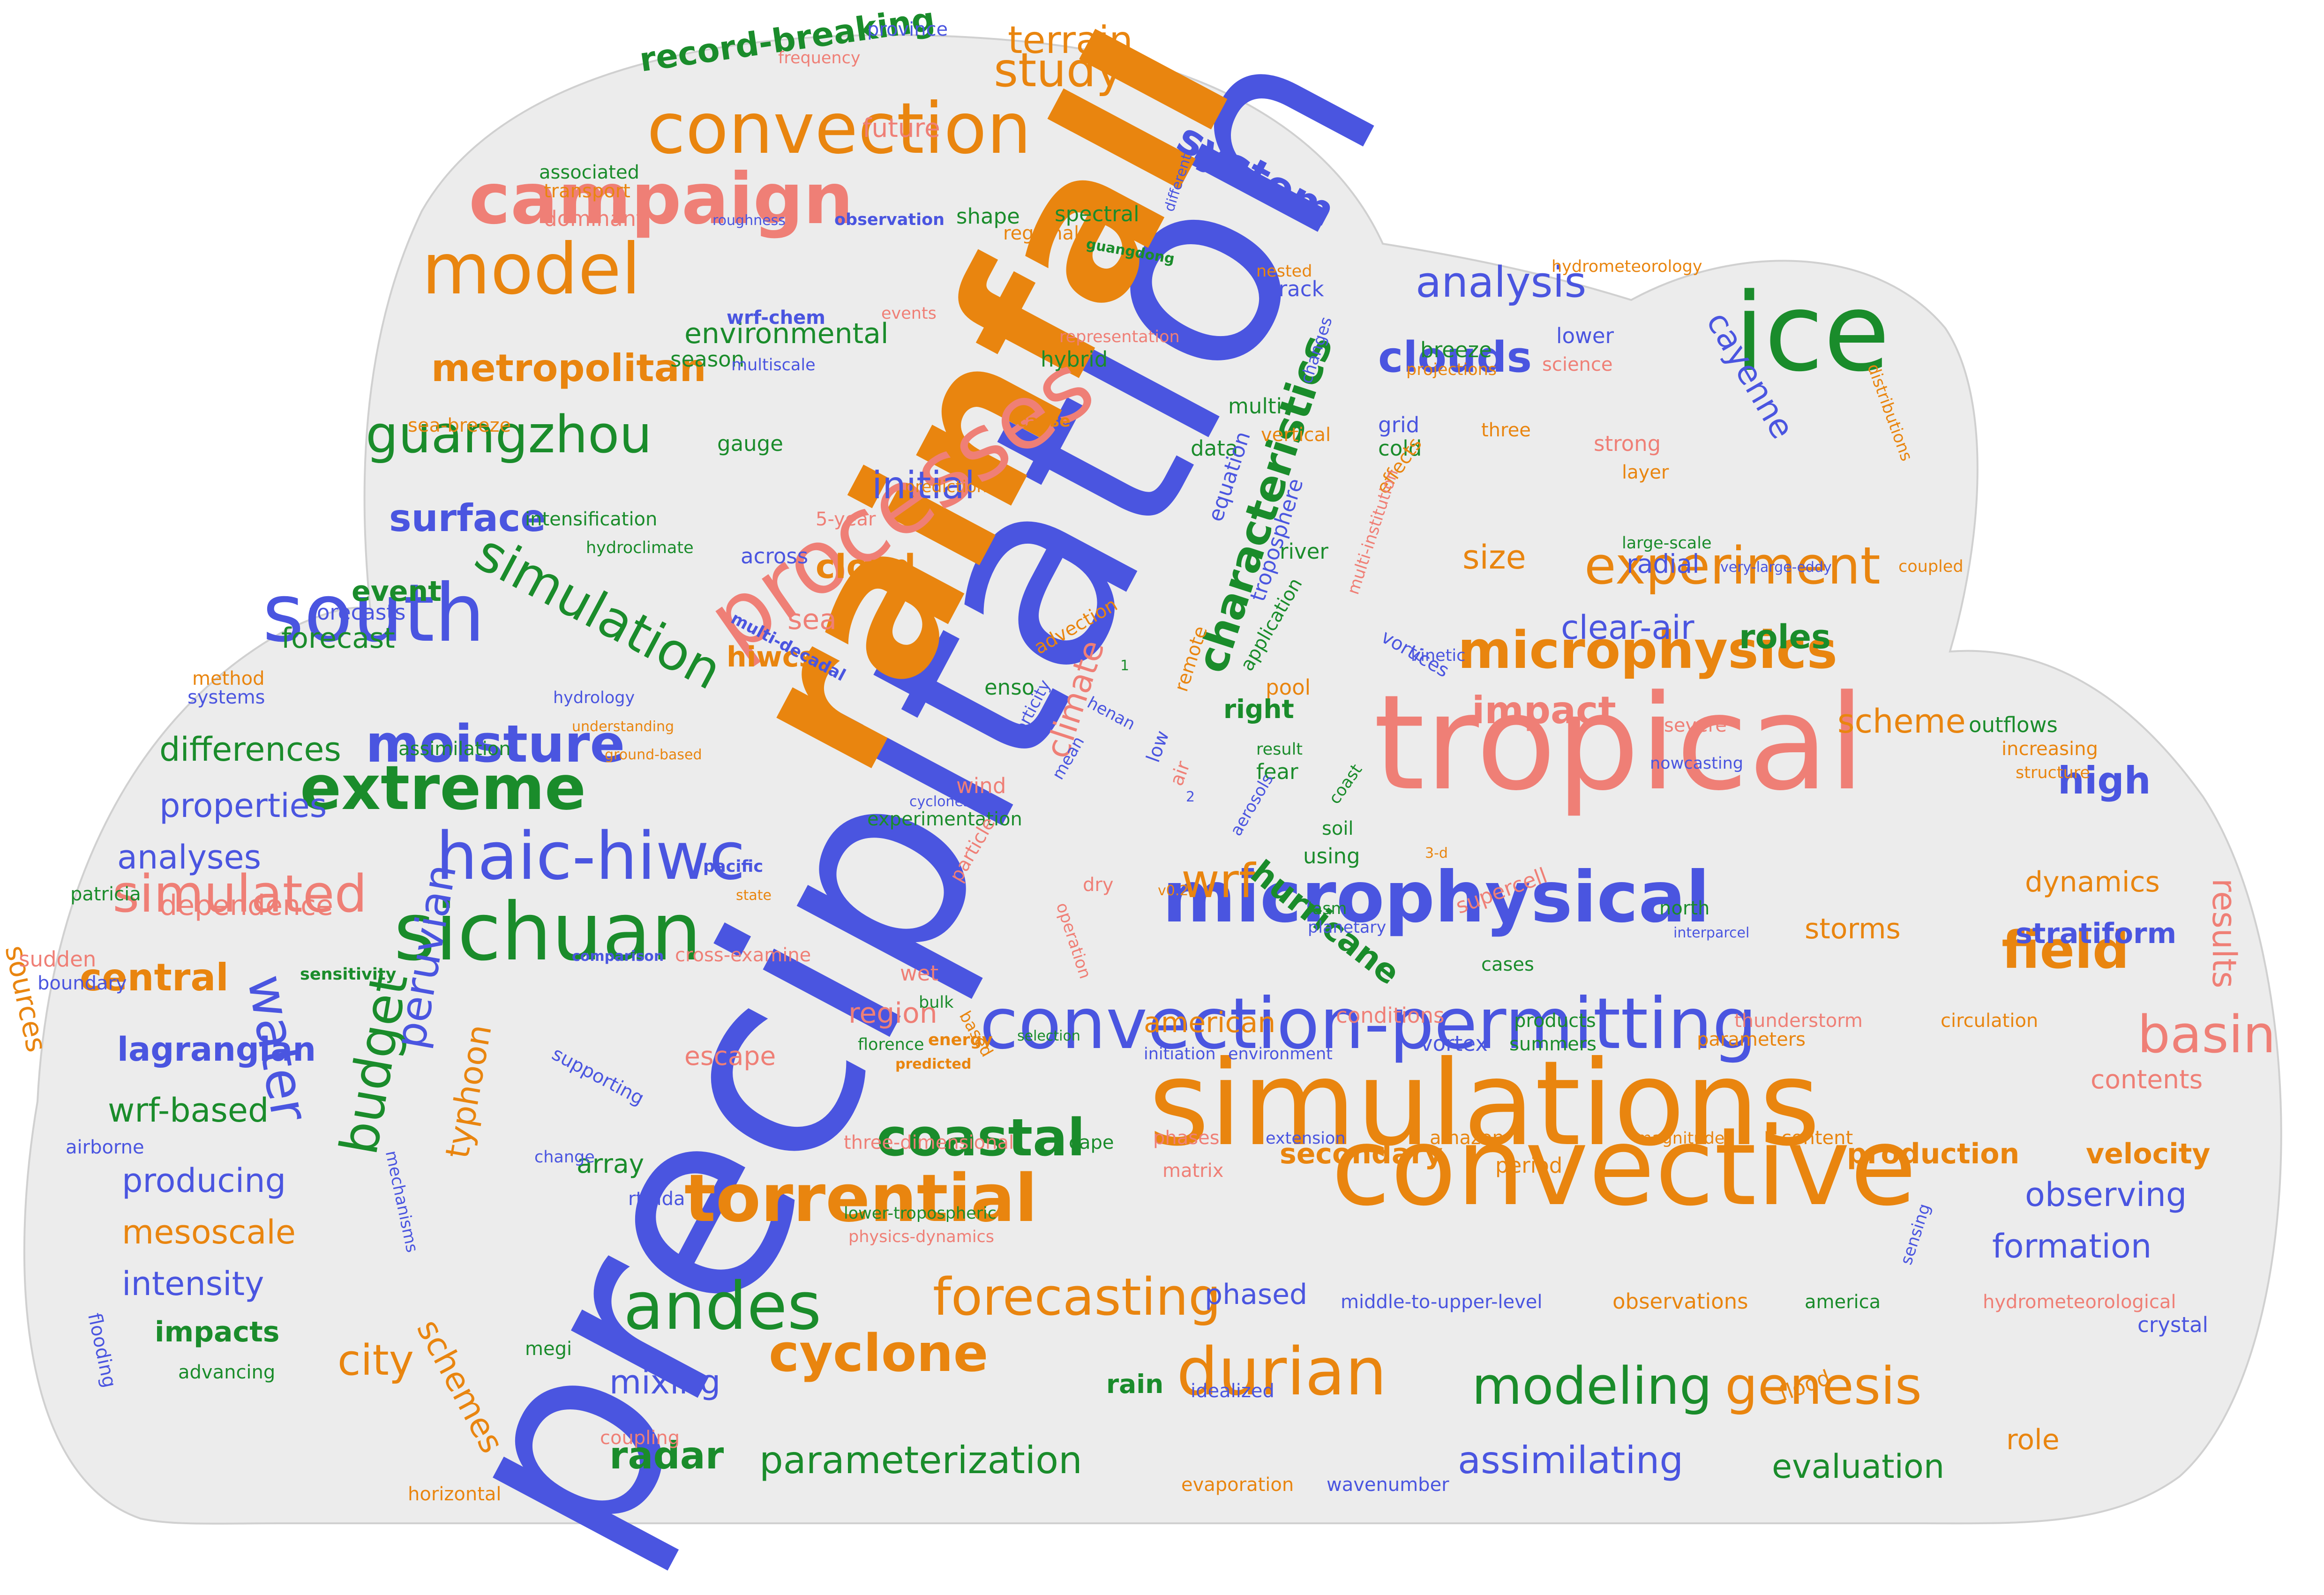 The image size is (2324, 1595). I want to click on cloud-word: projections, so click(1452, 369).